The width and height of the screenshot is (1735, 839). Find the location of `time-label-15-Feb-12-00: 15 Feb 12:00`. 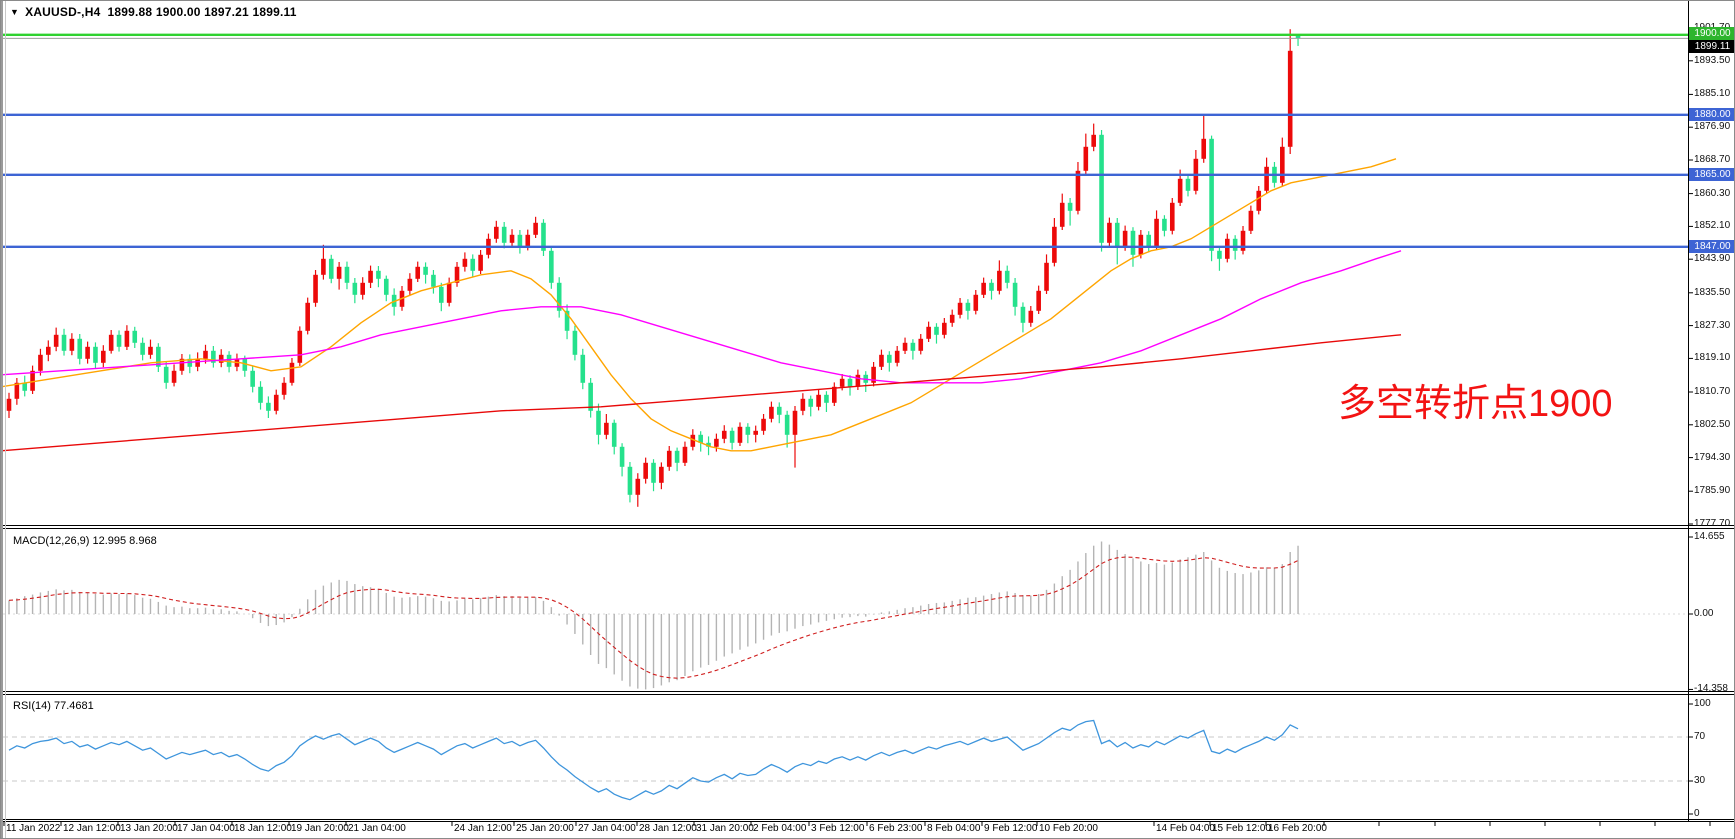

time-label-15-Feb-12-00: 15 Feb 12:00 is located at coordinates (1241, 828).